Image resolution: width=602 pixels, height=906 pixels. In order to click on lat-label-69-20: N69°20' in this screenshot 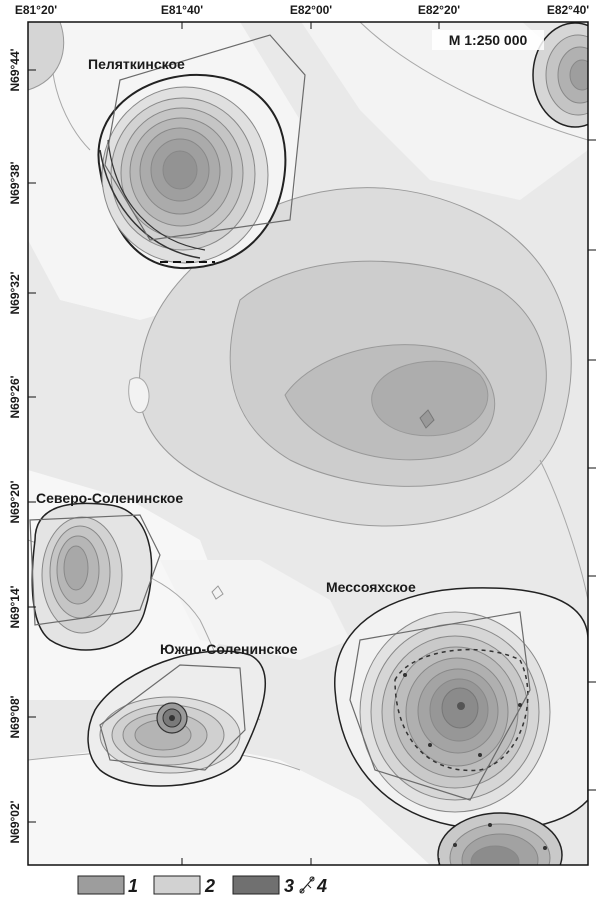, I will do `click(15, 501)`.